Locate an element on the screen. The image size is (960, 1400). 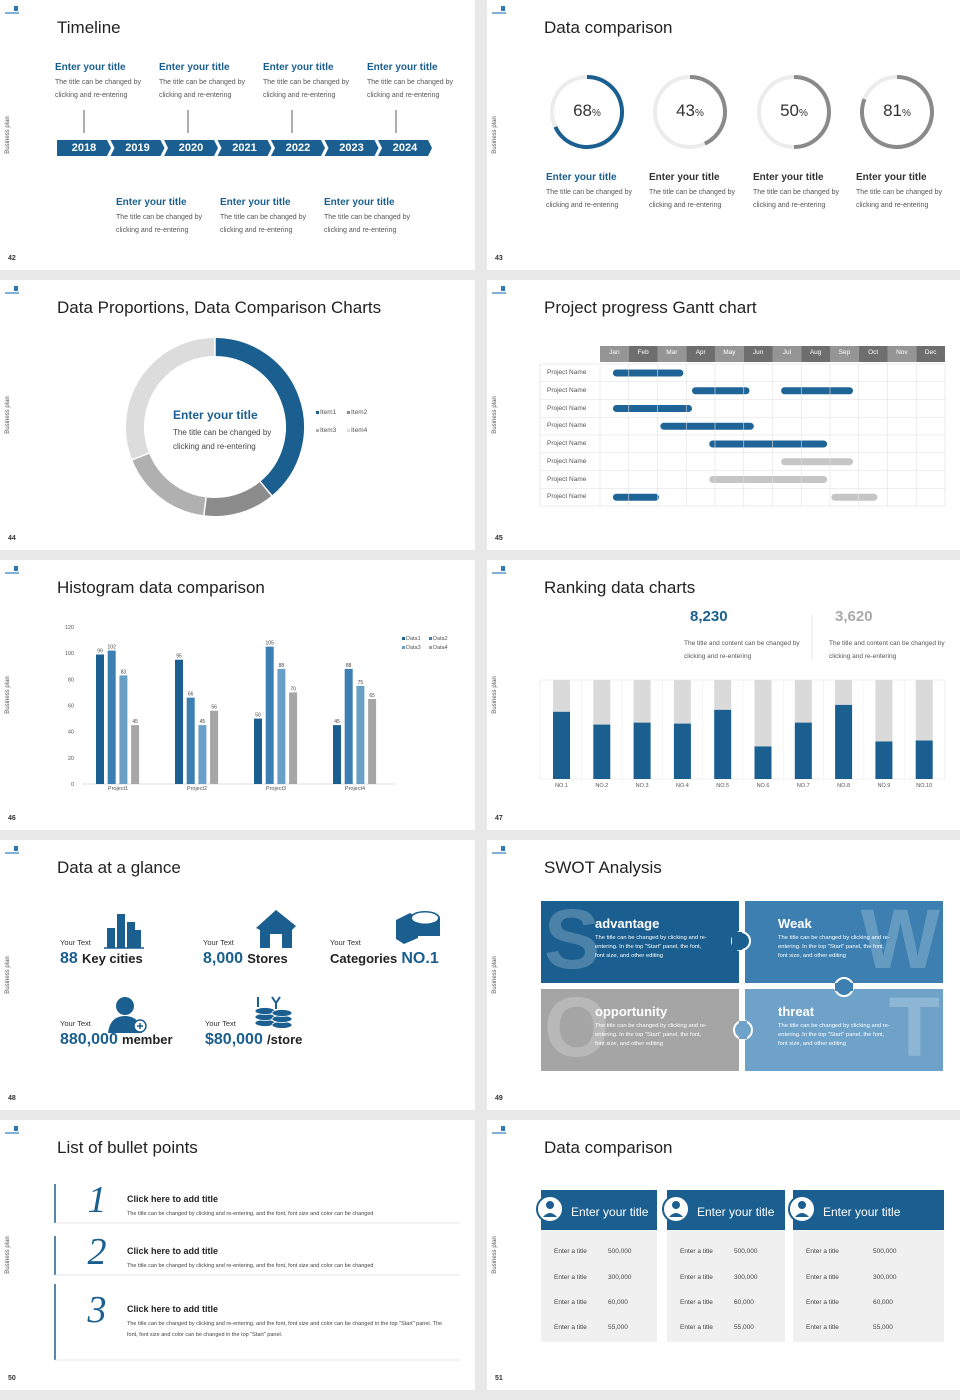
ring-number: 50 is located at coordinates (789, 110).